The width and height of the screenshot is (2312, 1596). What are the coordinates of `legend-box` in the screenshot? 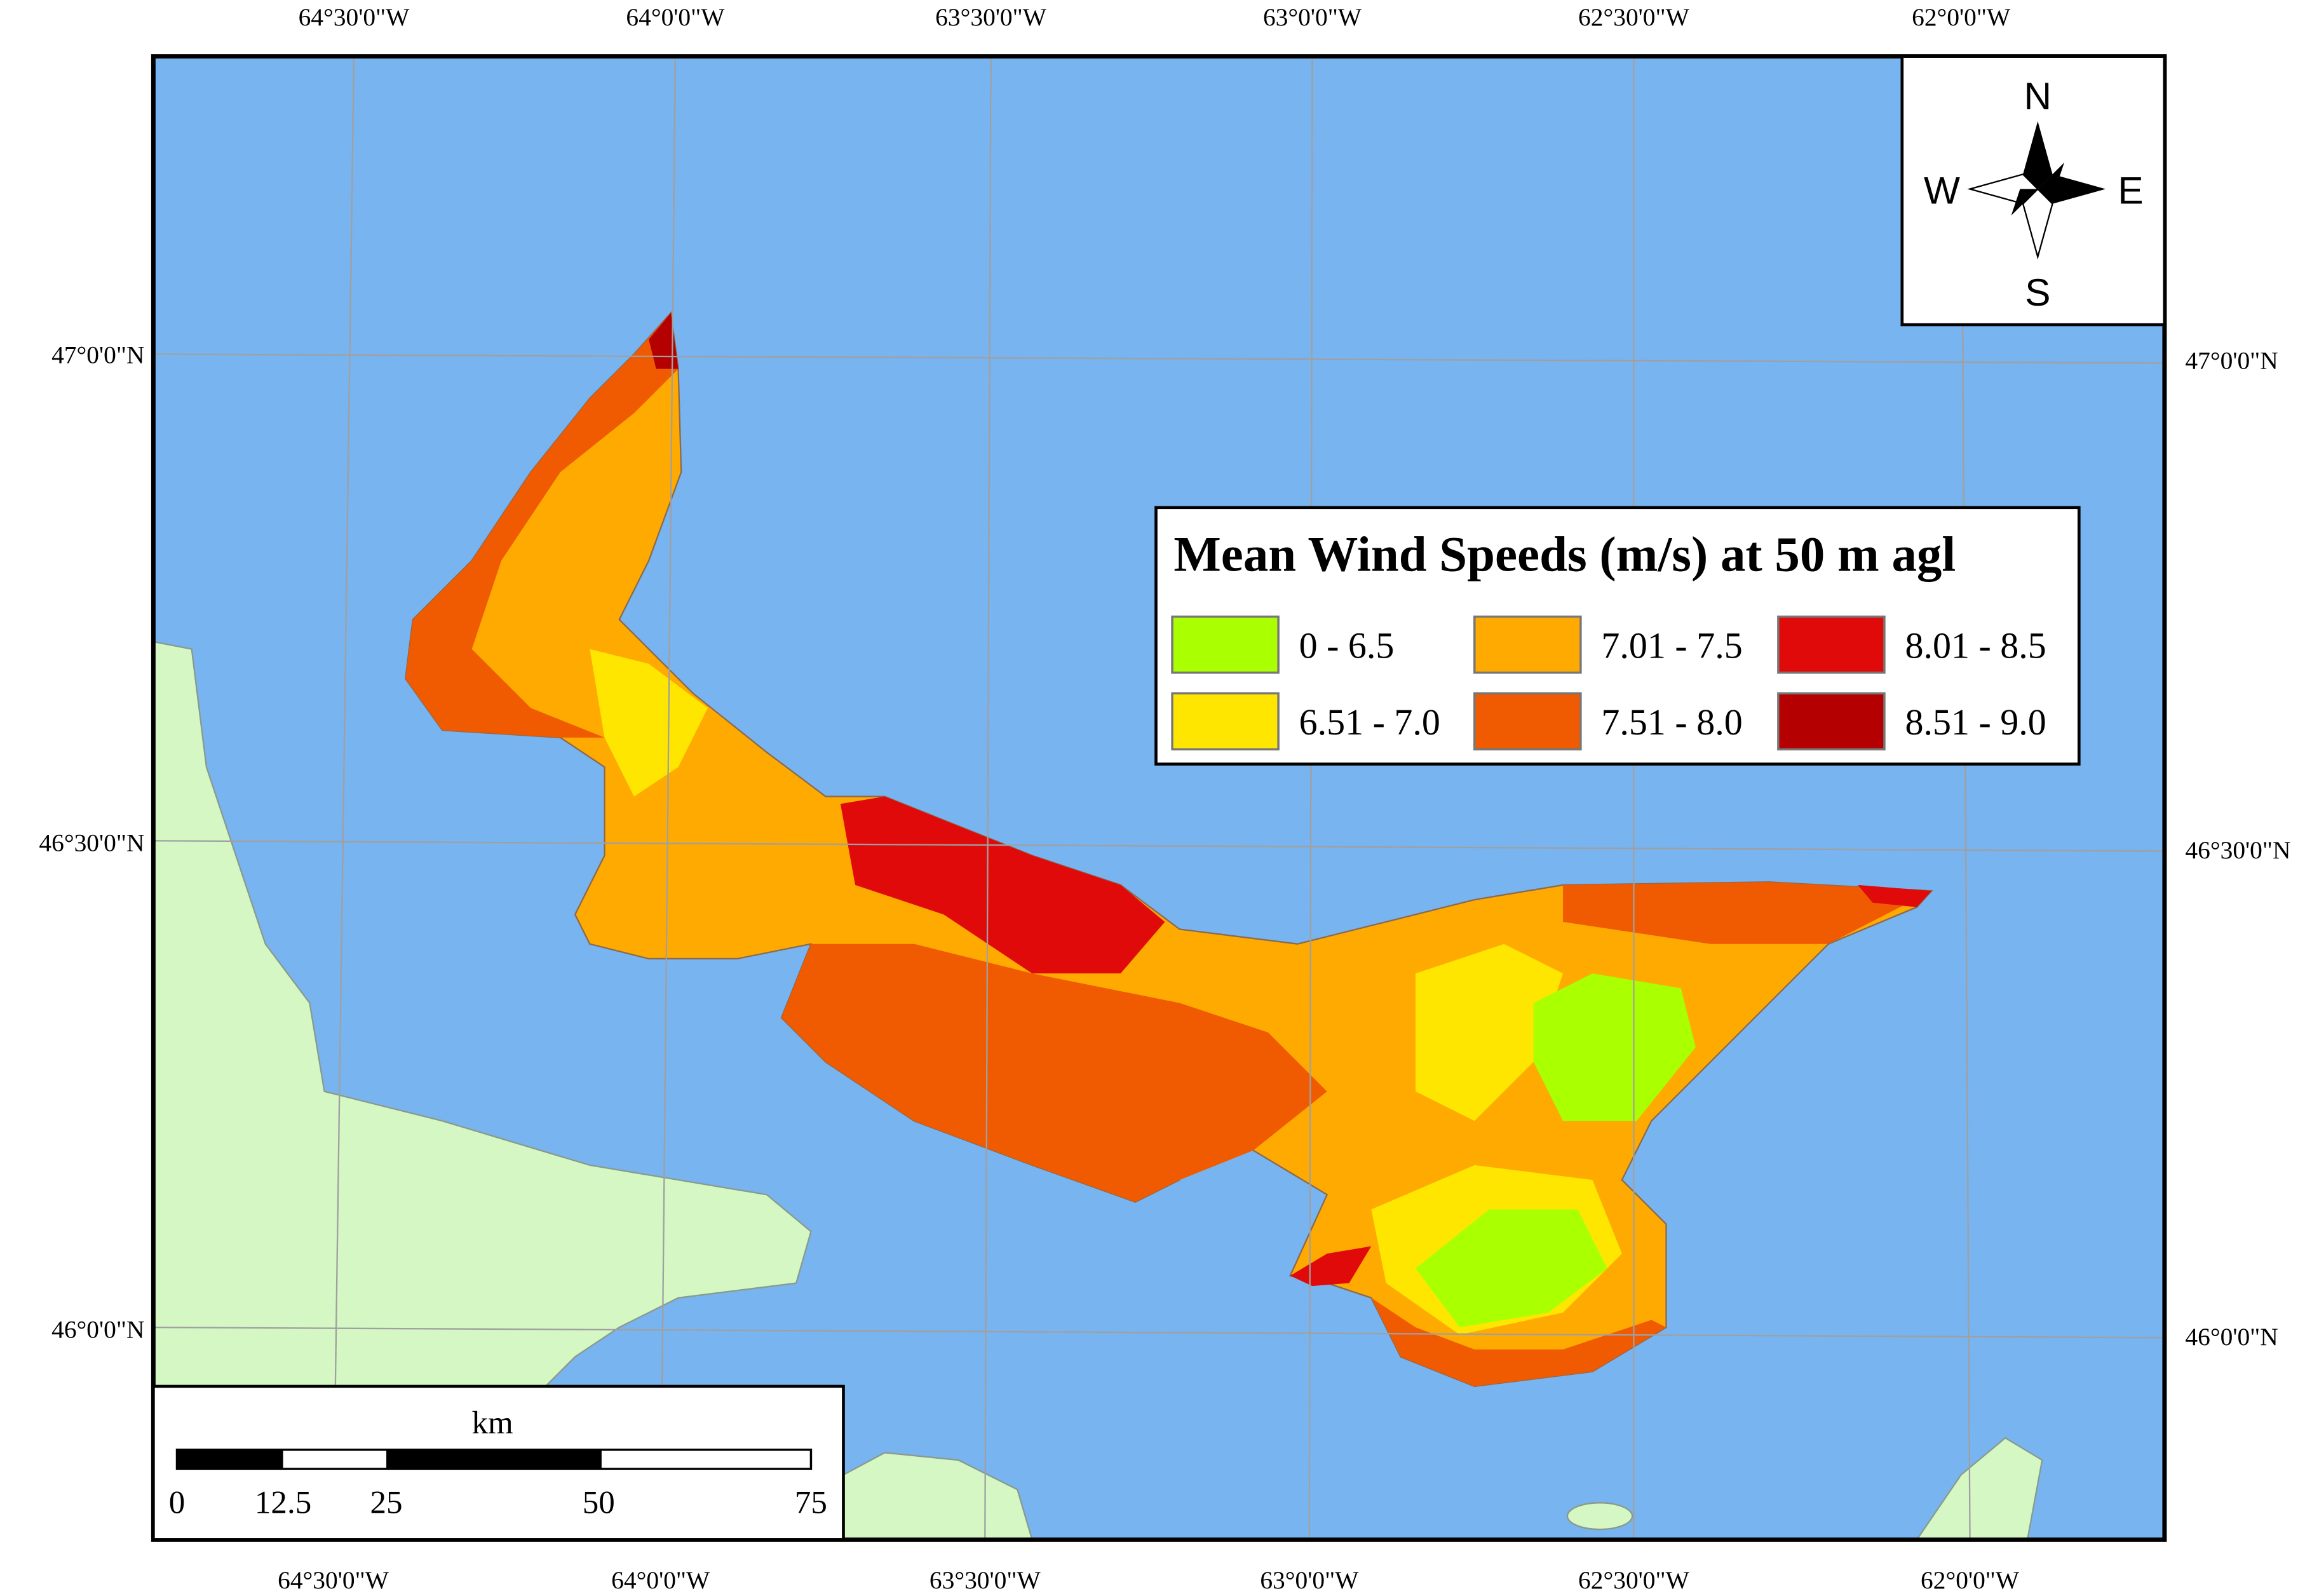 It's located at (1617, 636).